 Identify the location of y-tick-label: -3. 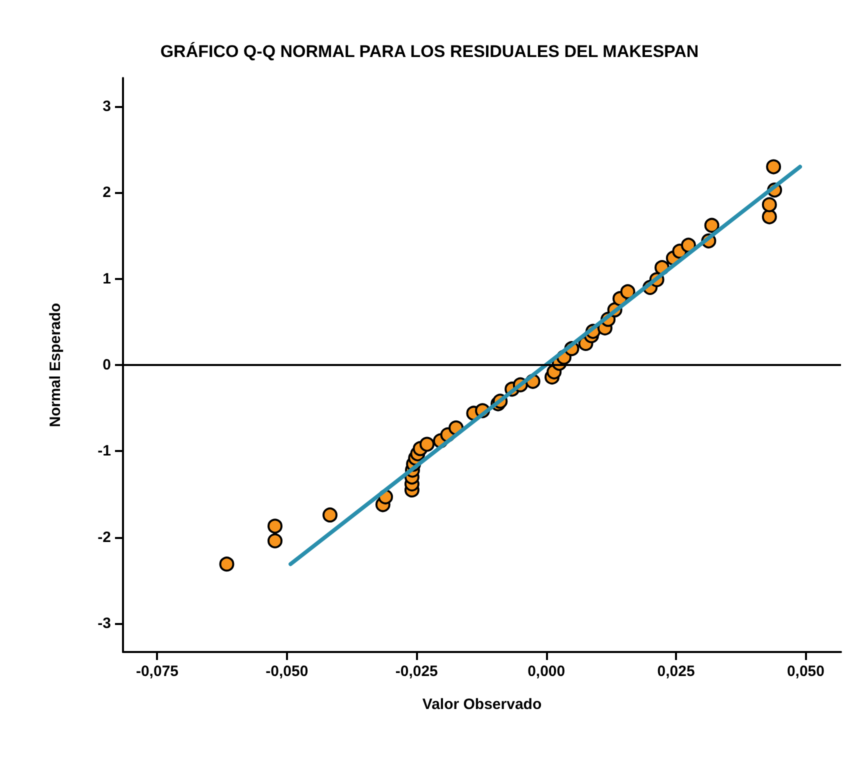
(104, 623).